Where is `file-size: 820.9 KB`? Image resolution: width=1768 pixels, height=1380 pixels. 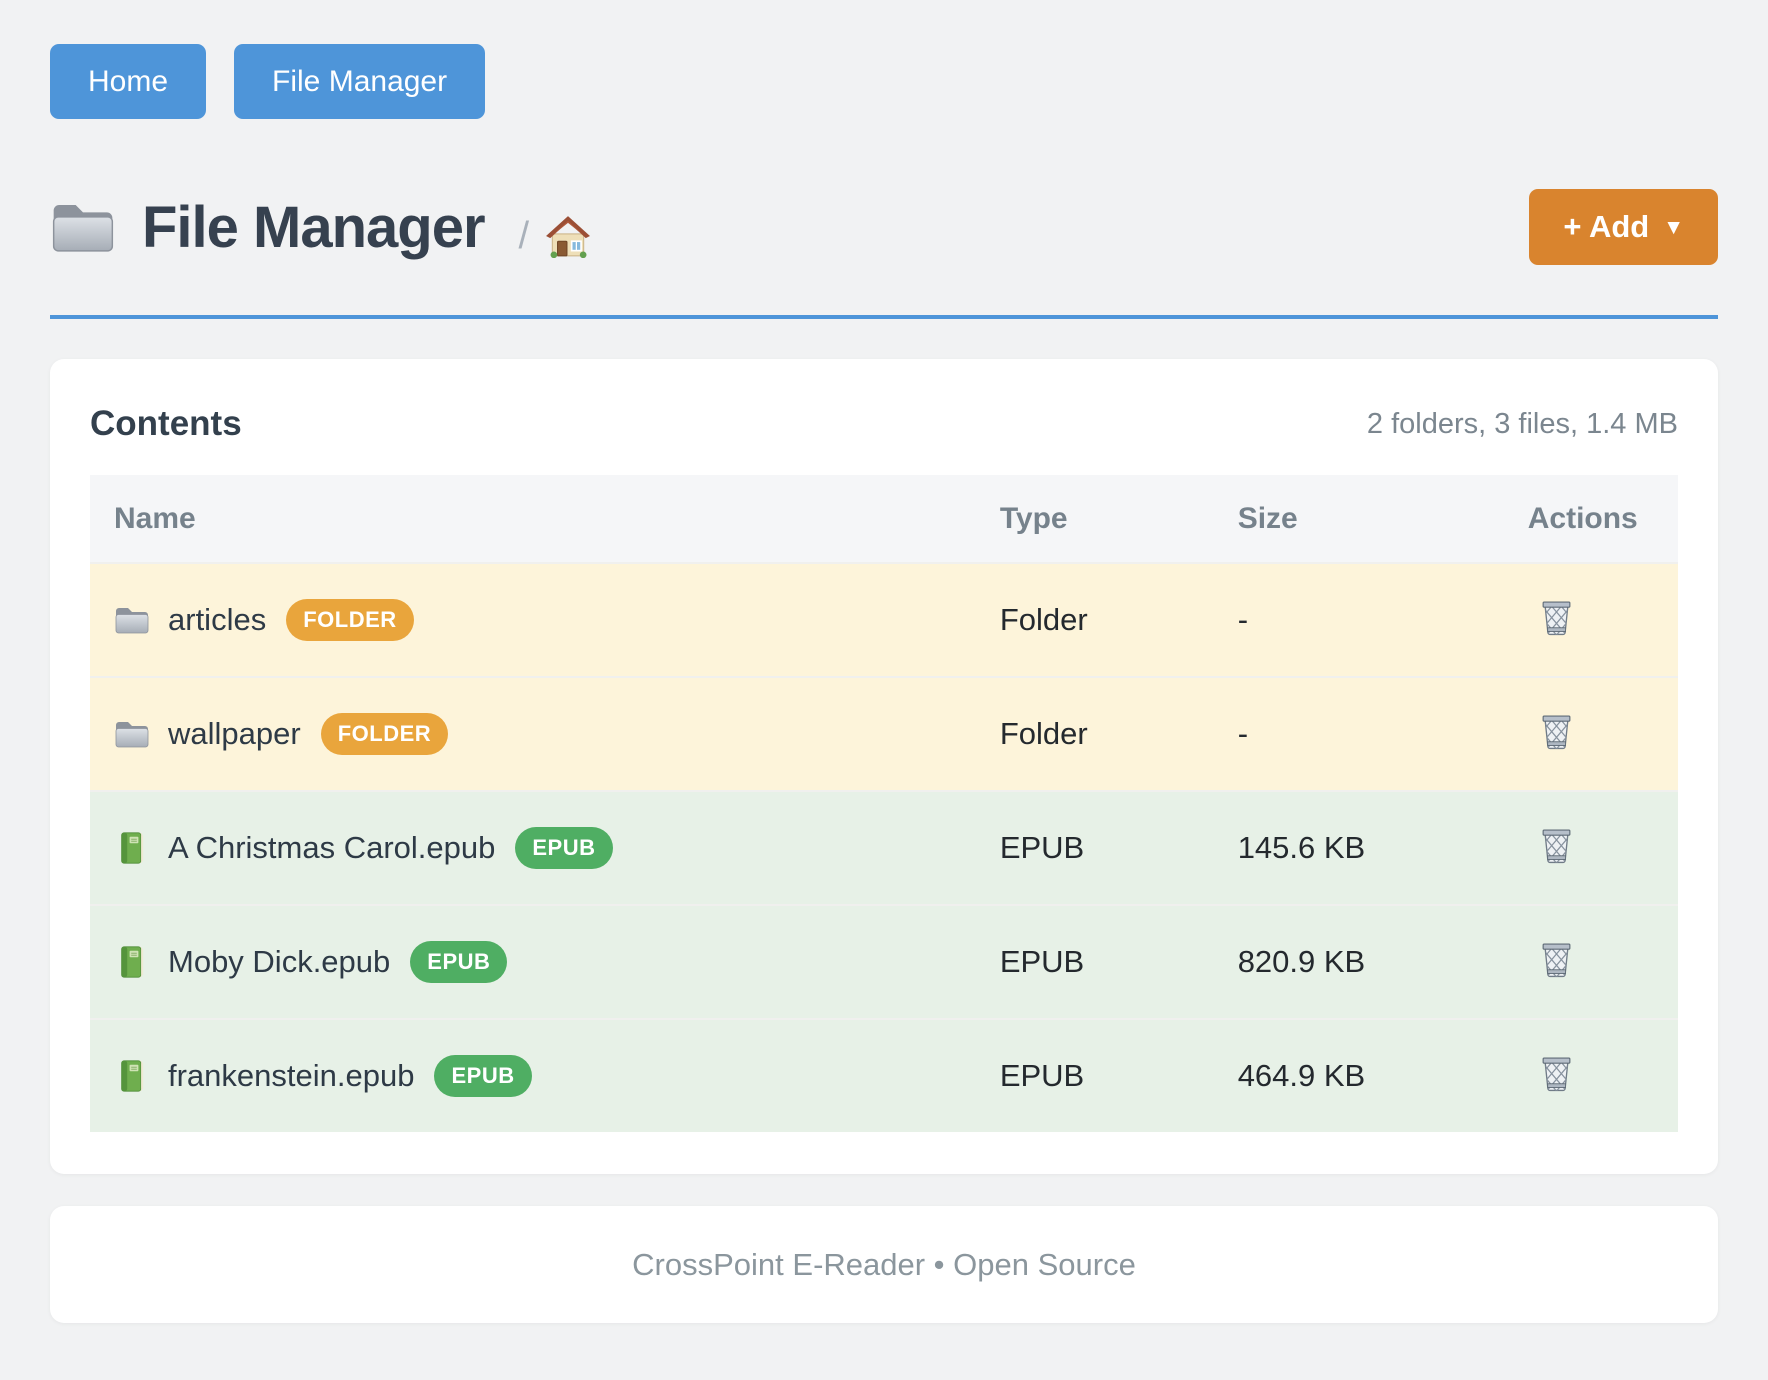
file-size: 820.9 KB is located at coordinates (1301, 961).